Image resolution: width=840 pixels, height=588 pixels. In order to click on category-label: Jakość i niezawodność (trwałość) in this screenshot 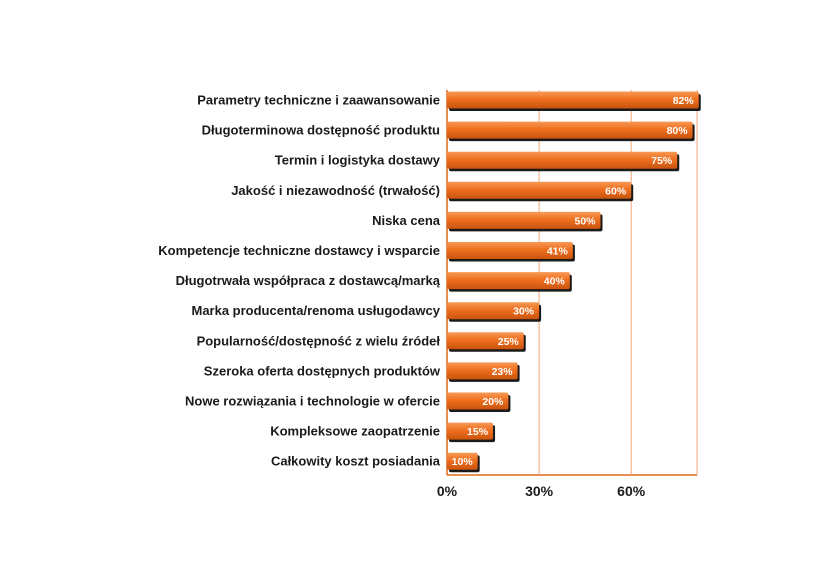, I will do `click(335, 190)`.